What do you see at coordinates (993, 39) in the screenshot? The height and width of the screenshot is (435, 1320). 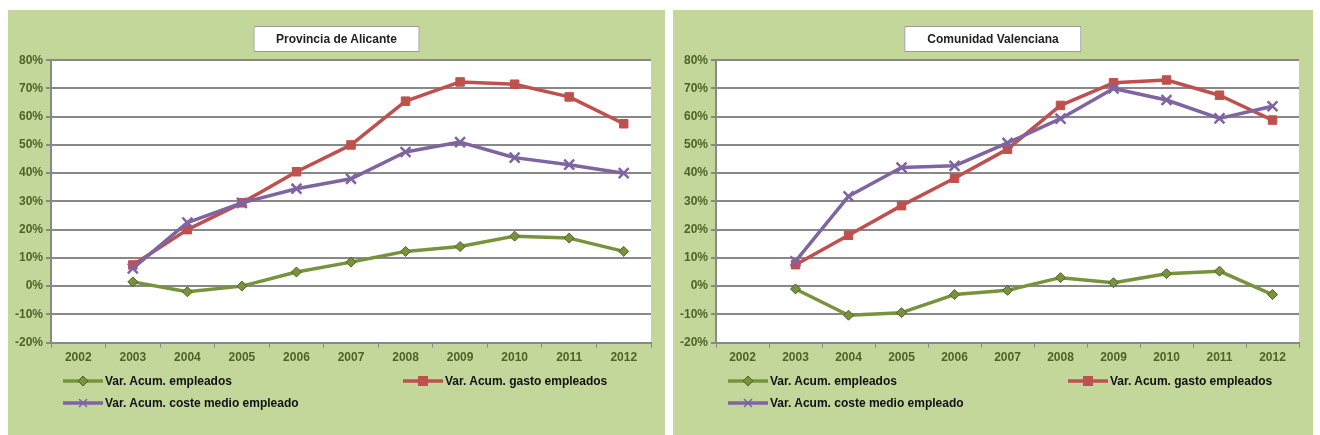 I see `chart-title: Comunidad Valenciana` at bounding box center [993, 39].